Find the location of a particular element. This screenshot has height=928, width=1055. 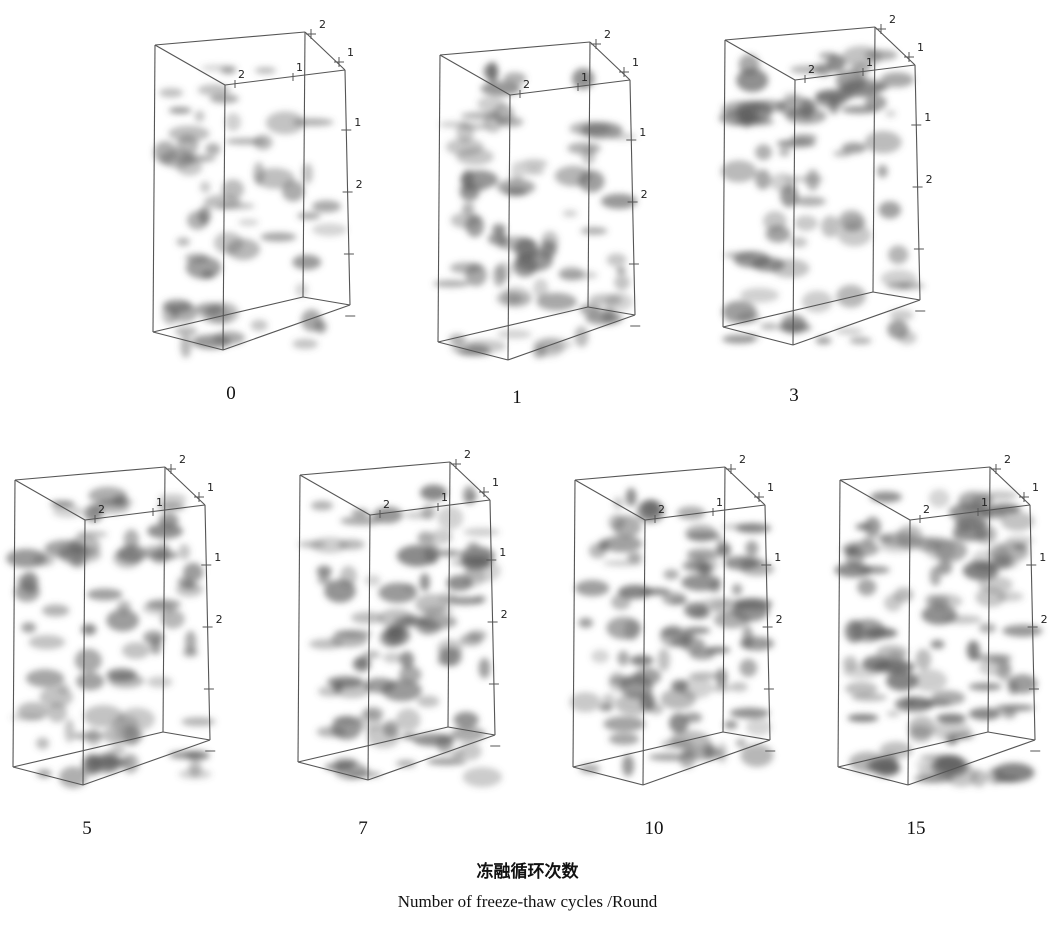

ct-panel-7: 2 1 2 1 1 2 is located at coordinates (399, 621).